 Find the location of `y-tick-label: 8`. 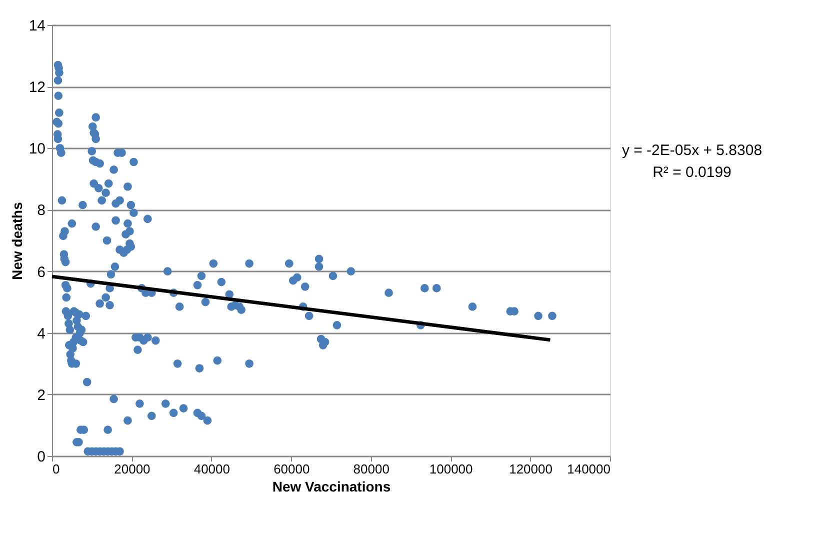

y-tick-label: 8 is located at coordinates (41, 211).